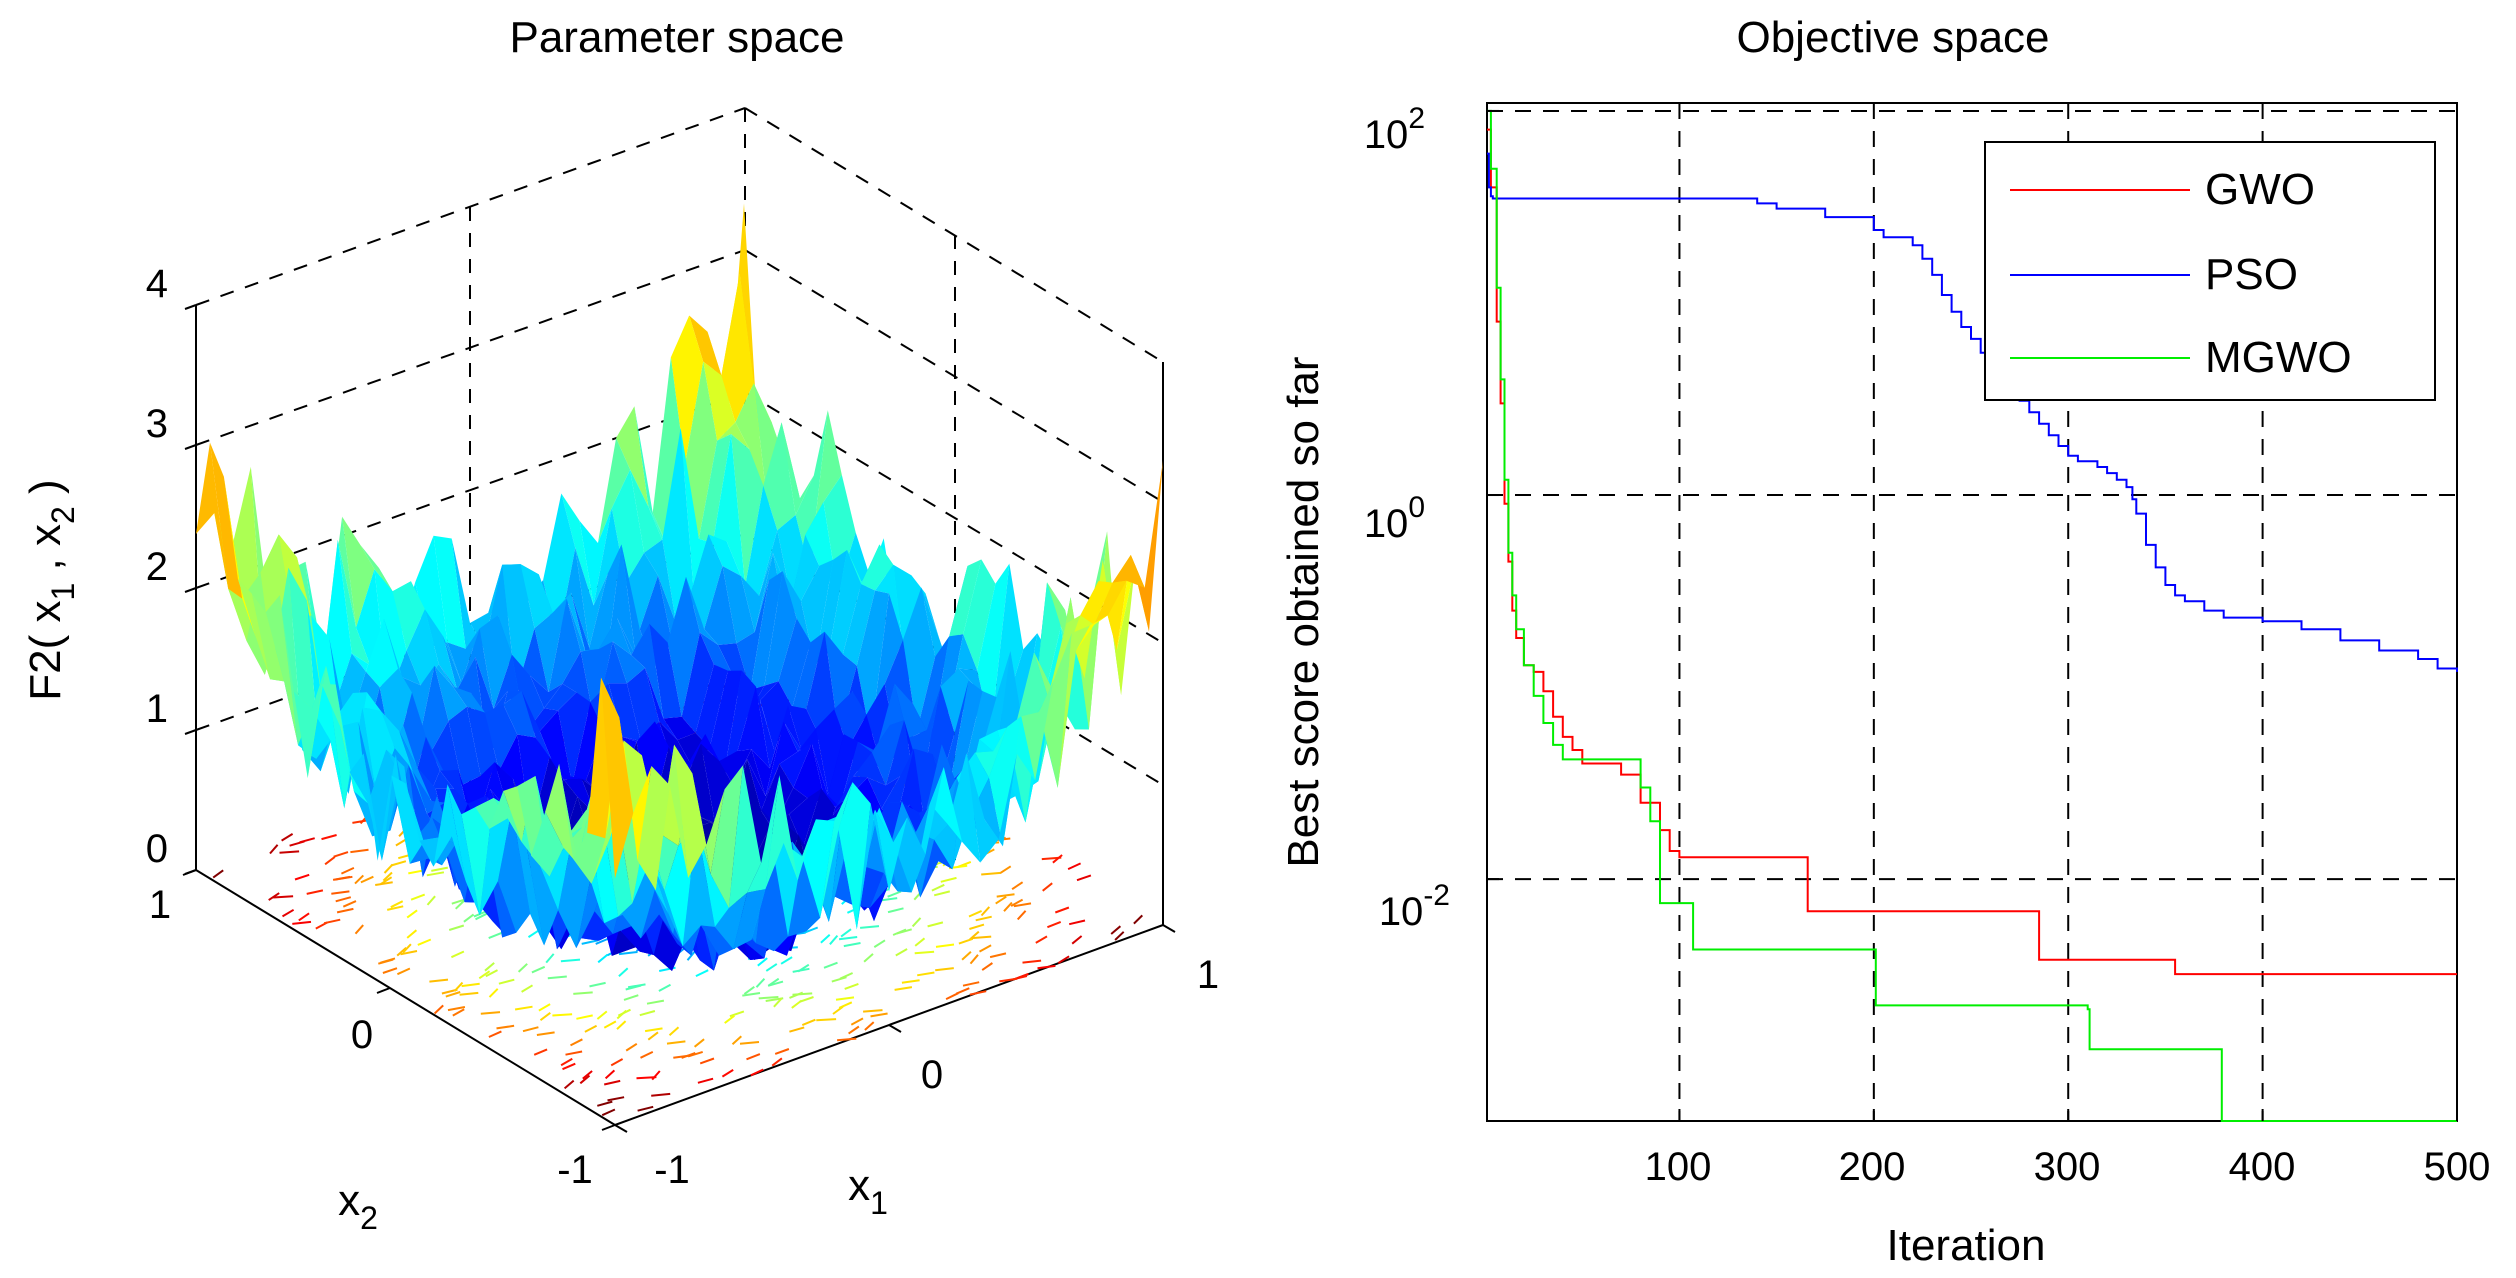  I want to click on x-tick-label: 500, so click(2457, 1167).